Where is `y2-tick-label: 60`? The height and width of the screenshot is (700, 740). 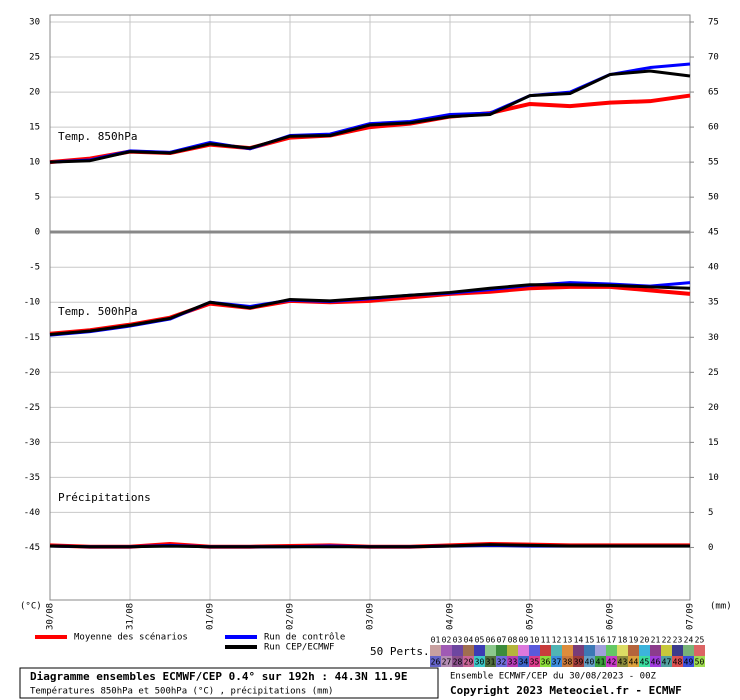 y2-tick-label: 60 is located at coordinates (713, 128).